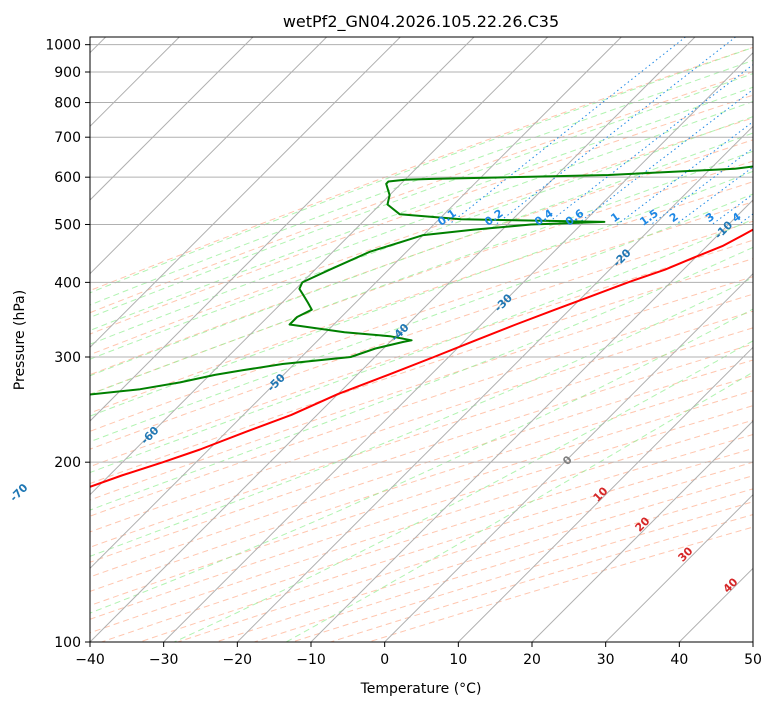 This screenshot has height=708, width=775. What do you see at coordinates (421, 22) in the screenshot?
I see `chart-title: wetPf2_GN04.2026.105.22.26.C35` at bounding box center [421, 22].